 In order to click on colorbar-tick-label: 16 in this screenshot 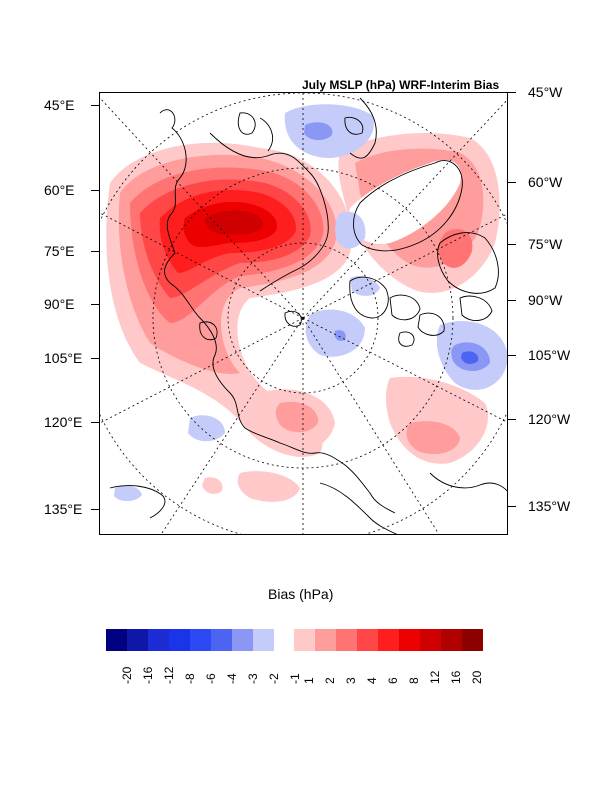, I will do `click(456, 677)`.